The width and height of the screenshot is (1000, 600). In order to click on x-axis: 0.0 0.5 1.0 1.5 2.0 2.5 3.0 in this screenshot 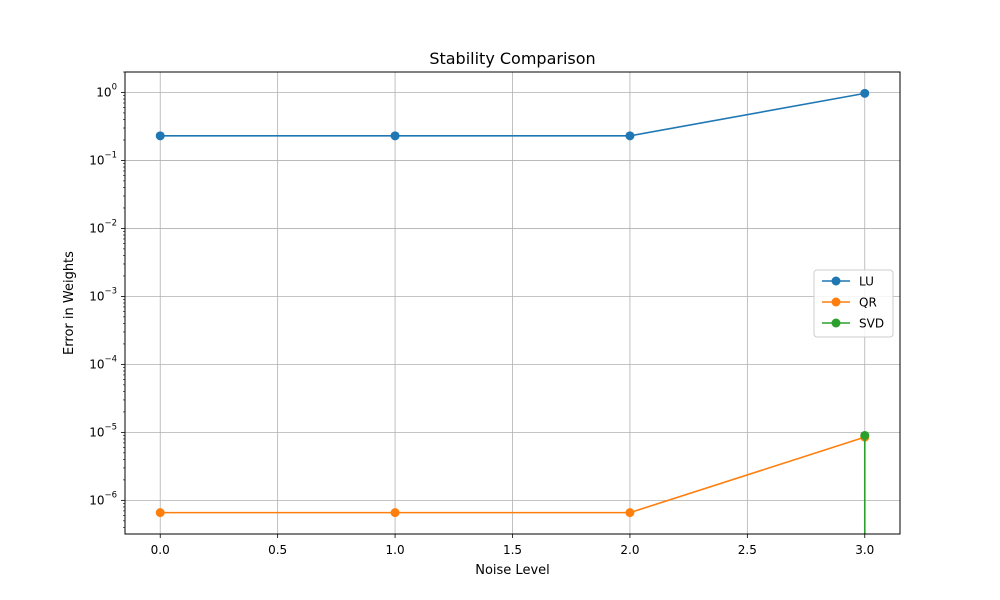, I will do `click(512, 545)`.